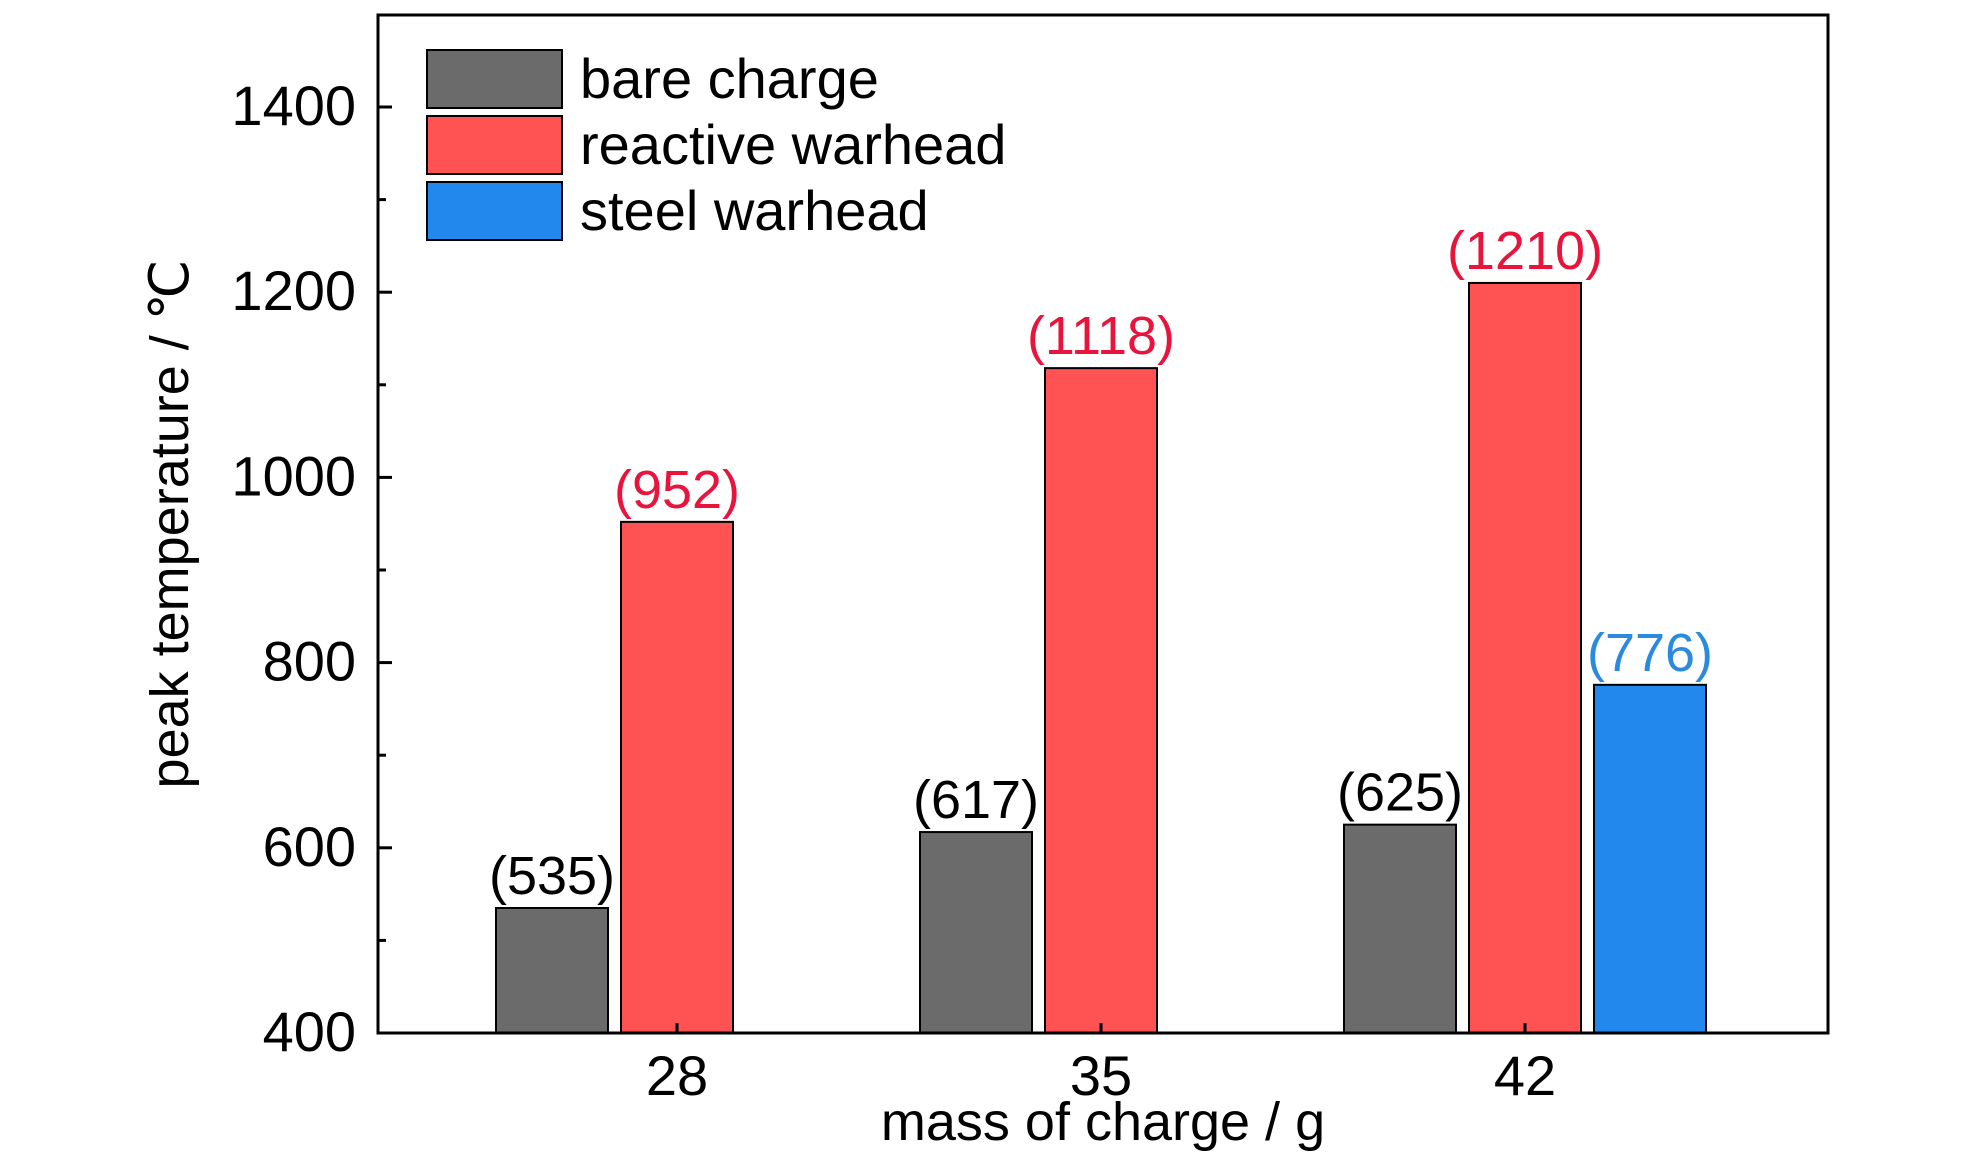 The width and height of the screenshot is (1984, 1162). What do you see at coordinates (1650, 653) in the screenshot?
I see `data-label-steel-warhead-42: (776)` at bounding box center [1650, 653].